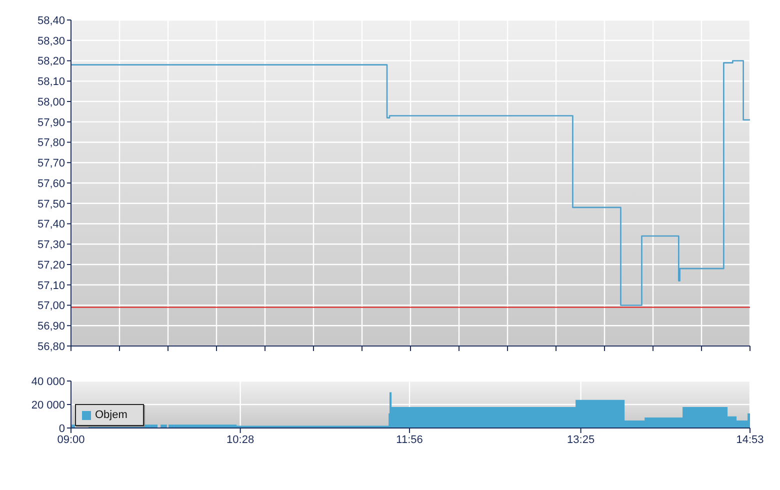 Image resolution: width=780 pixels, height=490 pixels. What do you see at coordinates (51, 62) in the screenshot?
I see `y-tick-label: 58,20` at bounding box center [51, 62].